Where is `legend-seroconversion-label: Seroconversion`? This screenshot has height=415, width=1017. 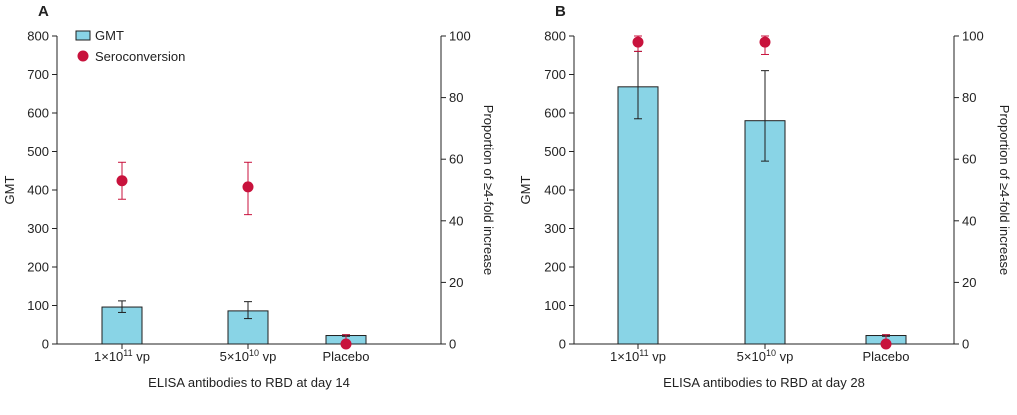
legend-seroconversion-label: Seroconversion is located at coordinates (140, 56).